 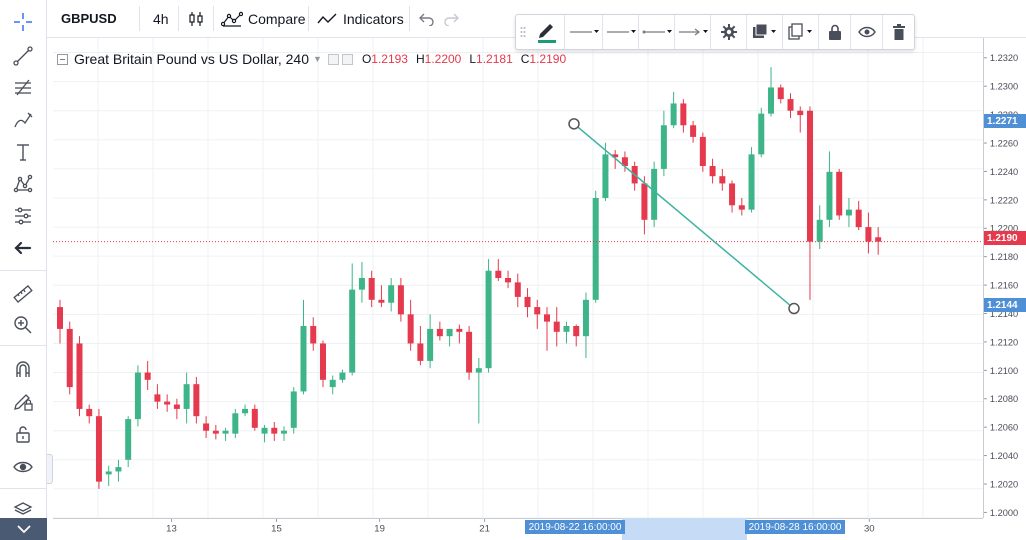 What do you see at coordinates (801, 32) in the screenshot?
I see `clone-icon` at bounding box center [801, 32].